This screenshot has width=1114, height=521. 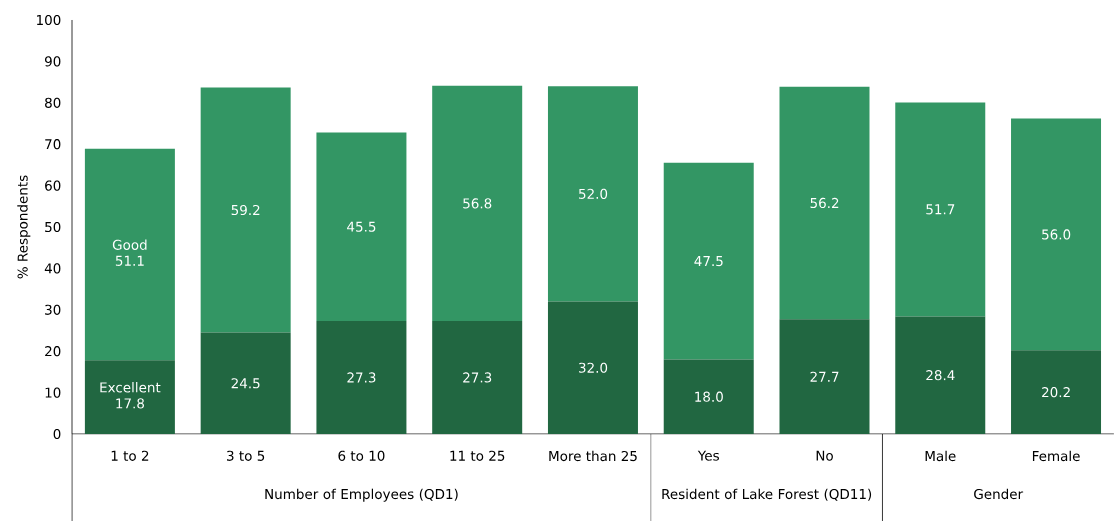 What do you see at coordinates (130, 387) in the screenshot?
I see `series-label: Excellent` at bounding box center [130, 387].